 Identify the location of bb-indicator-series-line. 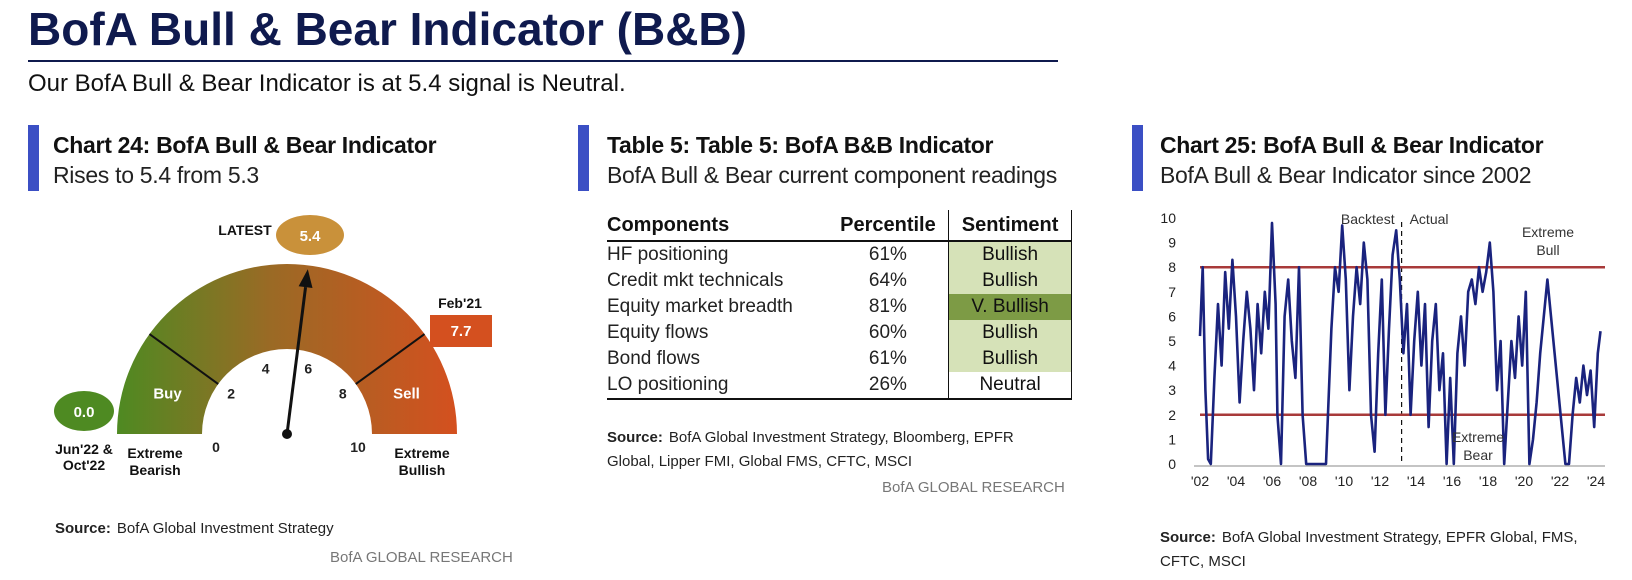
(1400, 343).